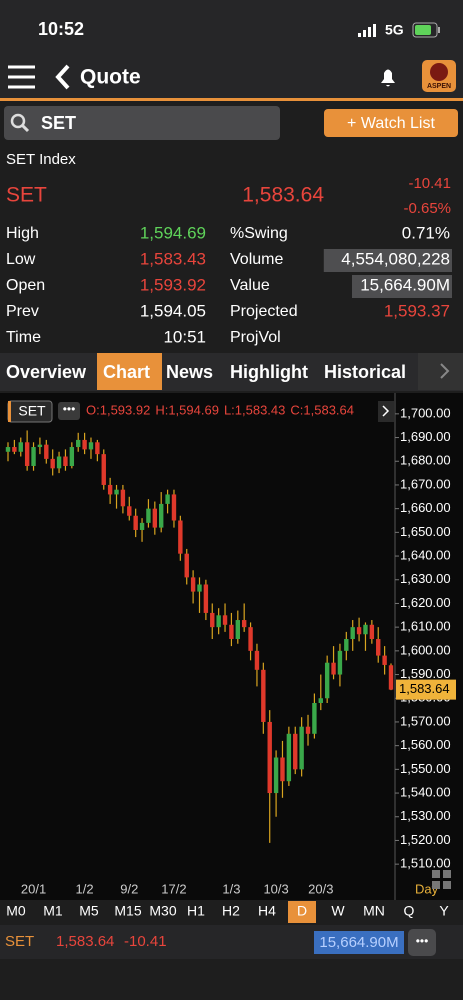 This screenshot has height=1000, width=463. What do you see at coordinates (365, 372) in the screenshot?
I see `tab: Historical` at bounding box center [365, 372].